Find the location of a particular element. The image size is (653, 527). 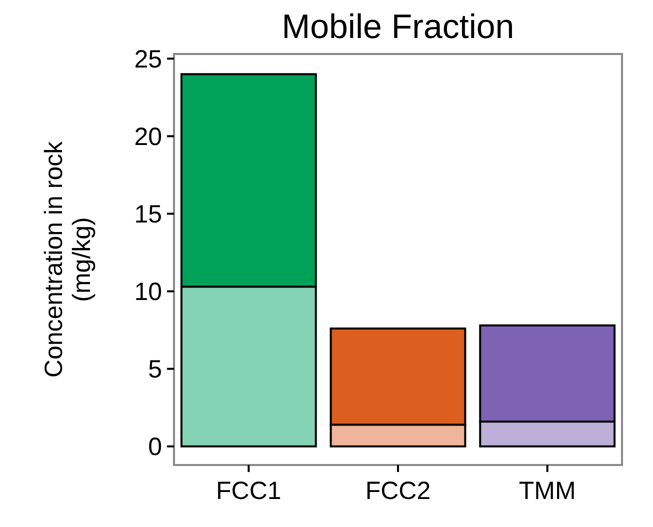

y-tick-label: 25 is located at coordinates (148, 59).